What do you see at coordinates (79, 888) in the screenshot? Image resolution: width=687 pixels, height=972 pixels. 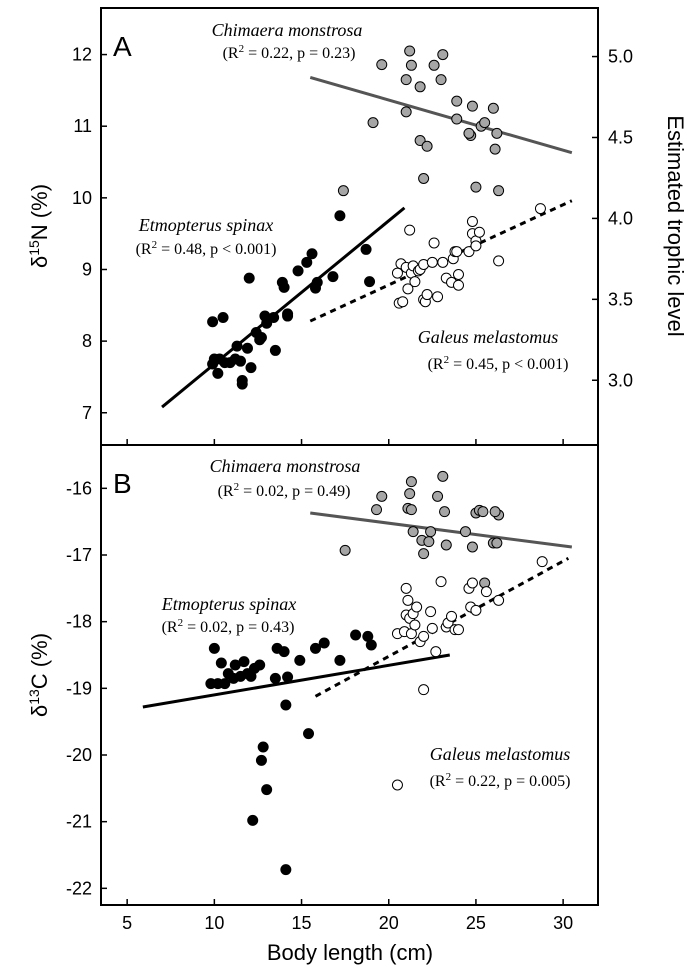 I see `panel-b-y-tick-label-6: -22` at bounding box center [79, 888].